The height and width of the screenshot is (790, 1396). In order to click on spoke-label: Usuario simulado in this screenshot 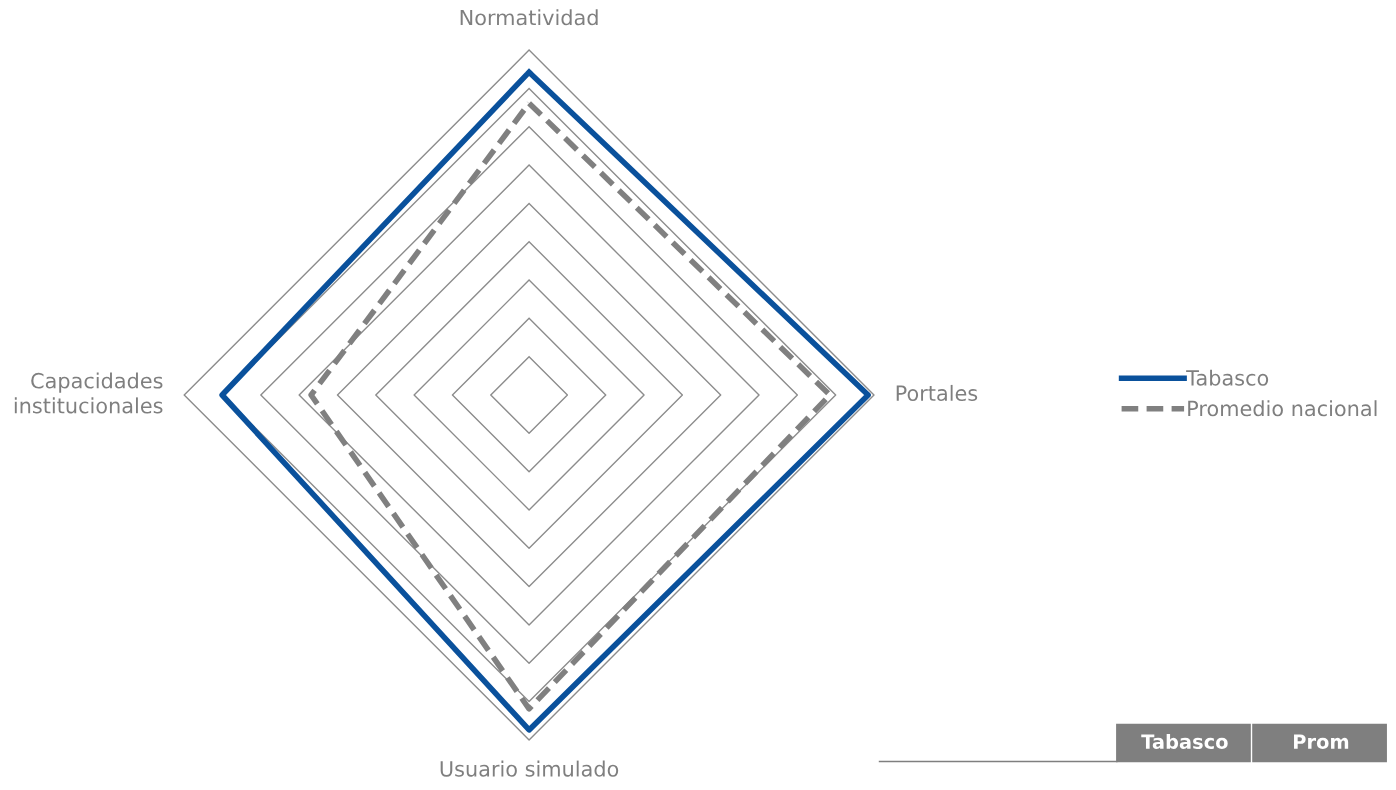, I will do `click(529, 768)`.